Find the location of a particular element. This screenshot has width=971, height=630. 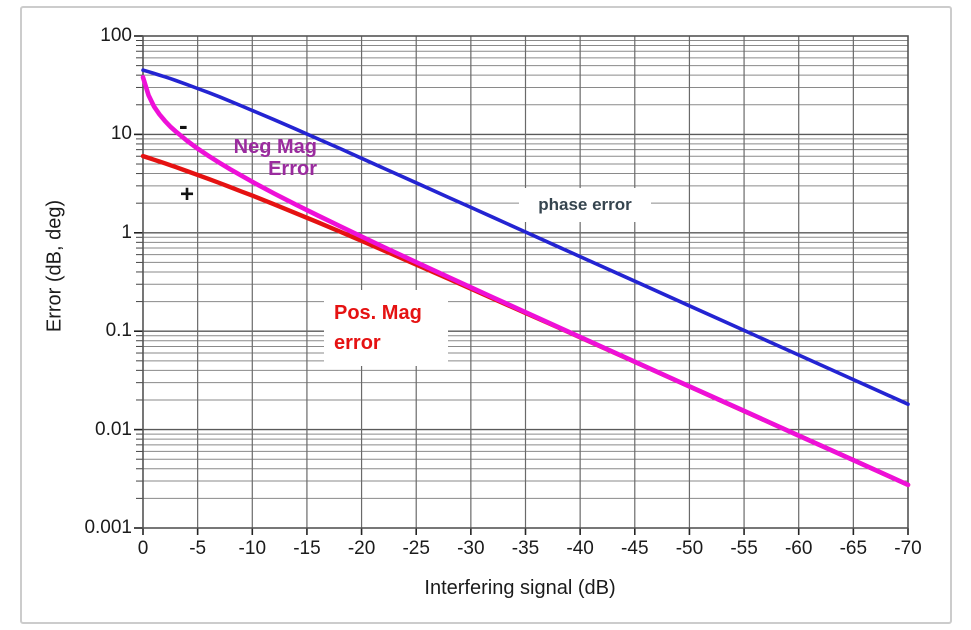

y-tick-label: 0.1 is located at coordinates (118, 331).